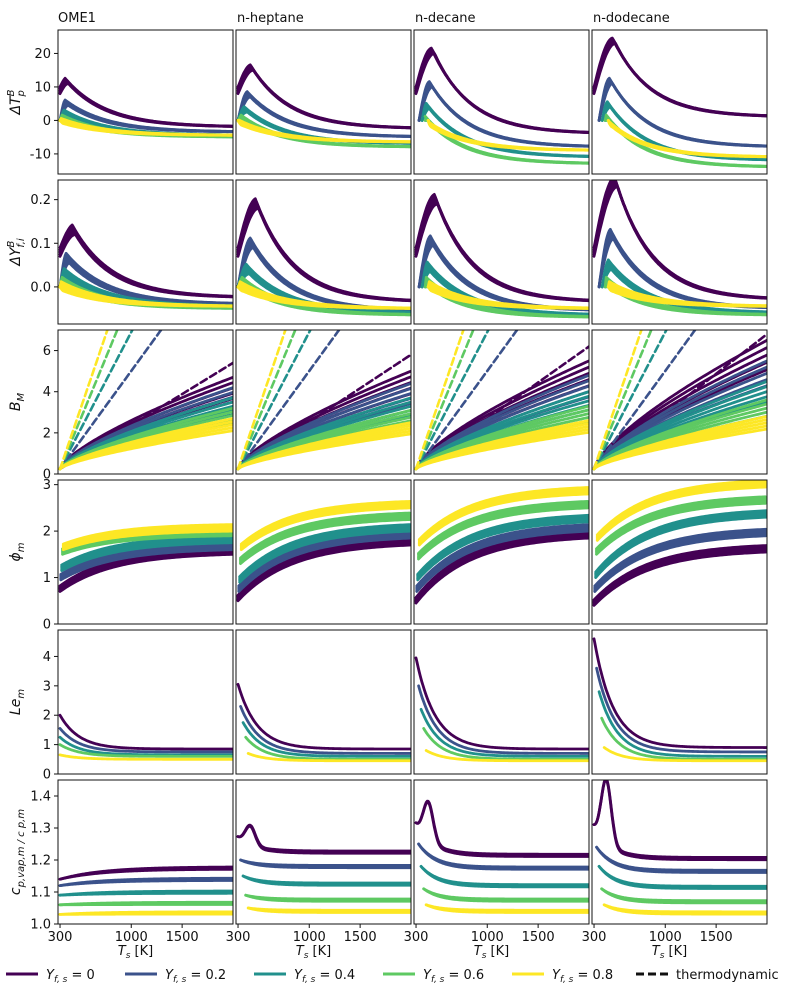 The width and height of the screenshot is (789, 991). I want to click on y-axis-label-dY: ΔYBf,i, so click(16, 252).